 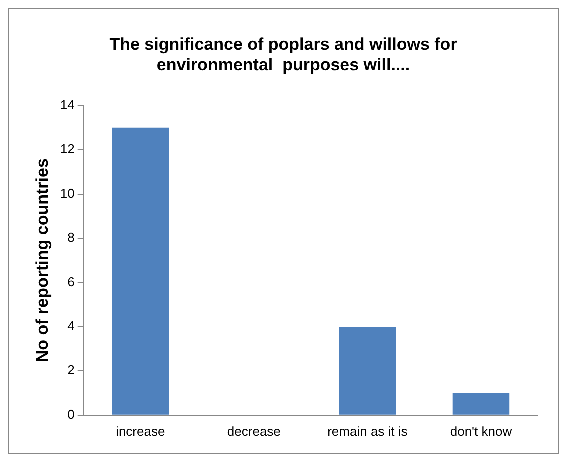 What do you see at coordinates (67, 104) in the screenshot?
I see `y-tick-label: 14` at bounding box center [67, 104].